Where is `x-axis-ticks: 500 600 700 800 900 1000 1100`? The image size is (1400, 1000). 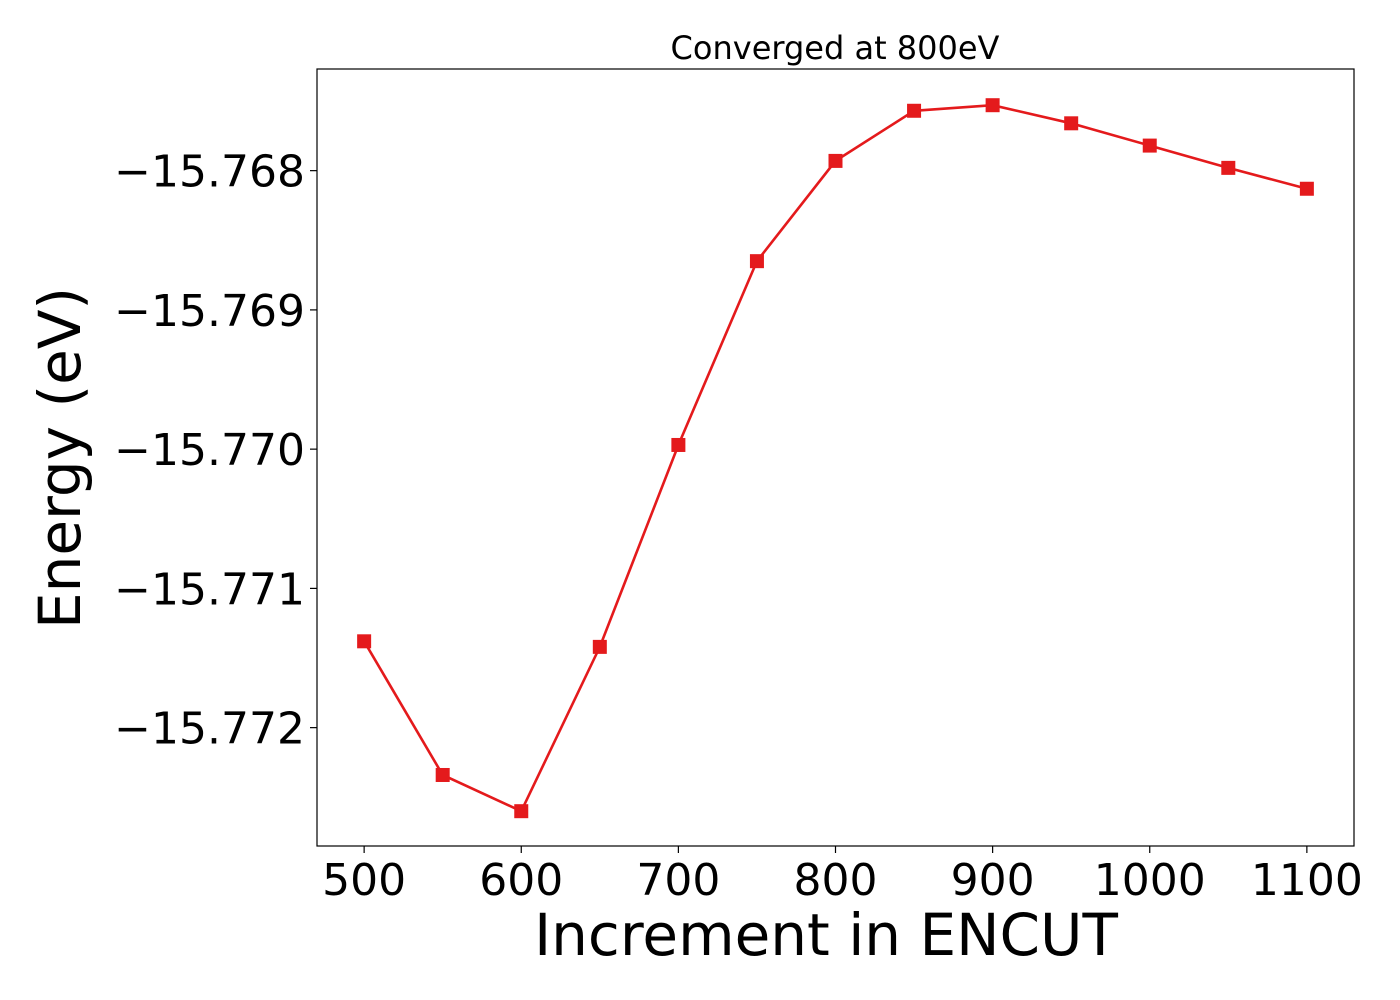 x-axis-ticks: 500 600 700 800 900 1000 1100 is located at coordinates (842, 876).